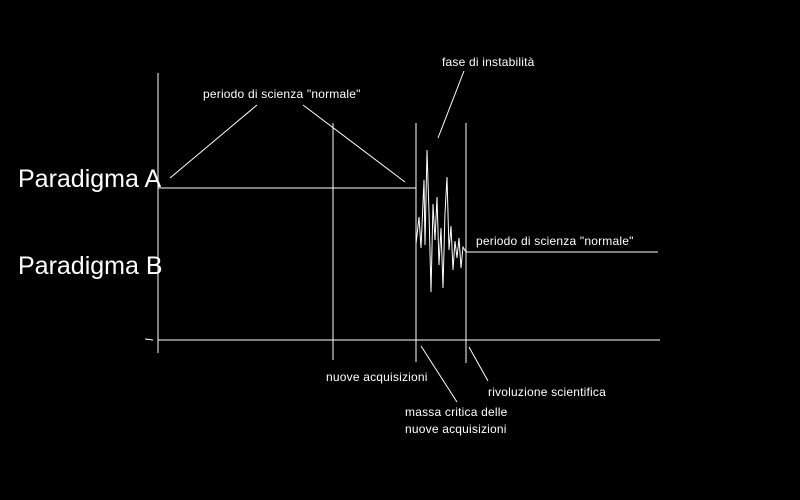 The width and height of the screenshot is (800, 500). I want to click on leader-periodo1-right, so click(354, 143).